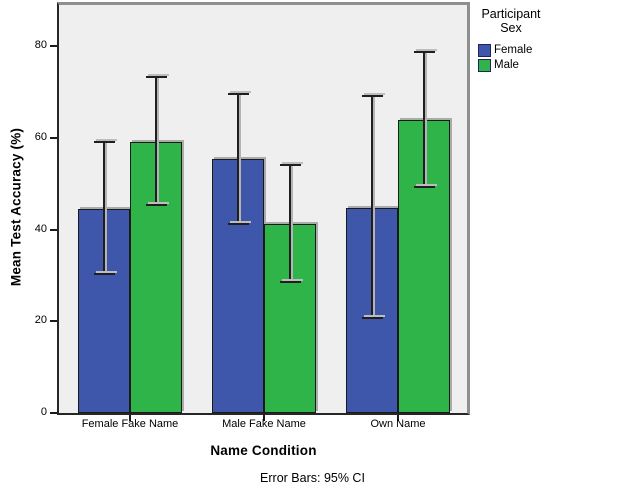 The width and height of the screenshot is (625, 500). I want to click on legend-entries: Female Male, so click(549, 58).